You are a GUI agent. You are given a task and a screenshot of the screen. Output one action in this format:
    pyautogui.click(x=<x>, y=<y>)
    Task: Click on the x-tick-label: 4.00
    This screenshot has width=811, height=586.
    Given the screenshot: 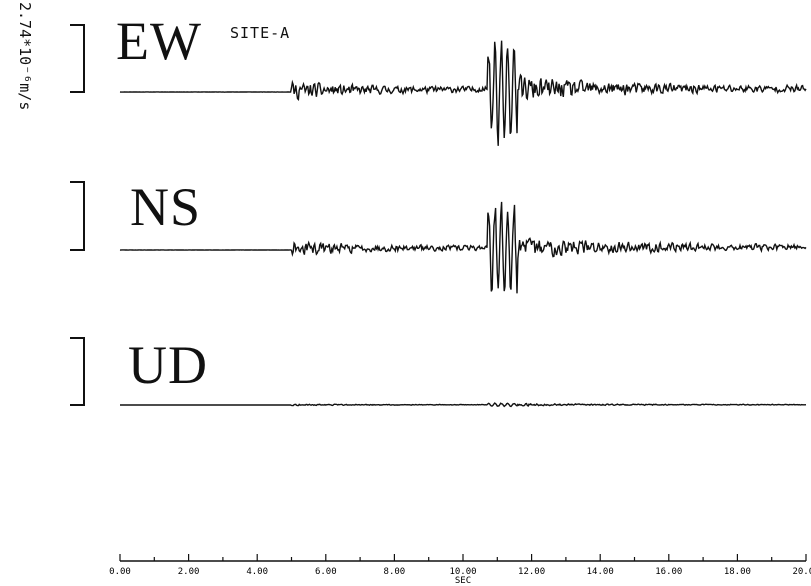 What is the action you would take?
    pyautogui.click(x=257, y=572)
    